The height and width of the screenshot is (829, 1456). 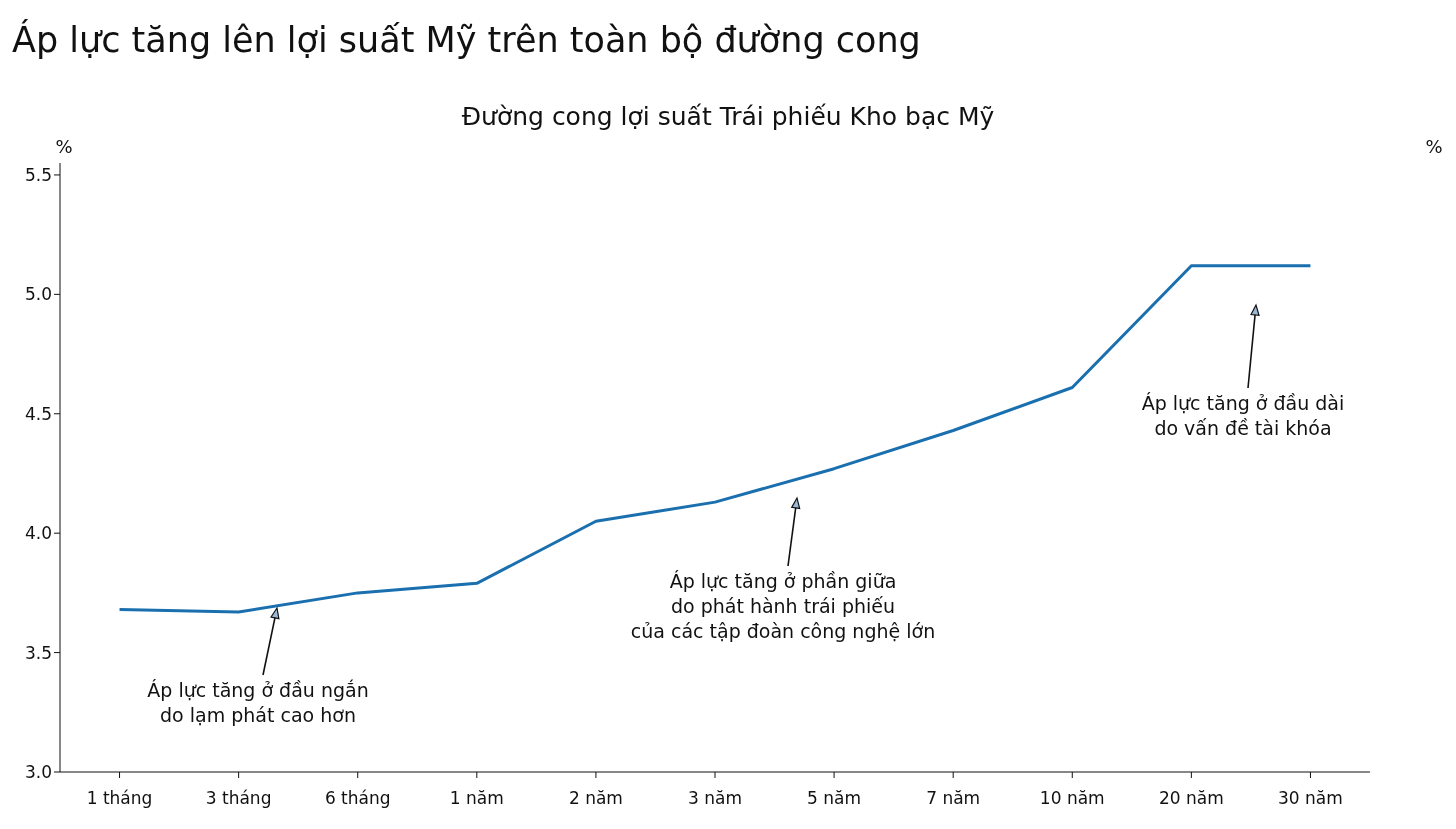 What do you see at coordinates (1434, 146) in the screenshot?
I see `y2-axis-title: %` at bounding box center [1434, 146].